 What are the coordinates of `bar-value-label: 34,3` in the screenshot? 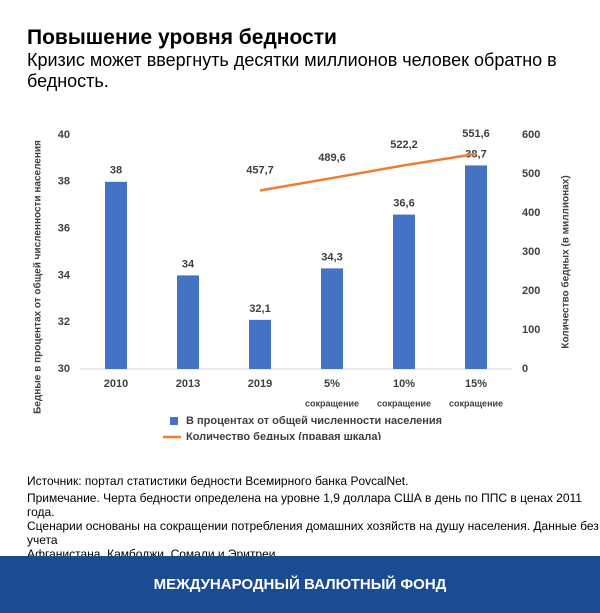 It's located at (331, 257).